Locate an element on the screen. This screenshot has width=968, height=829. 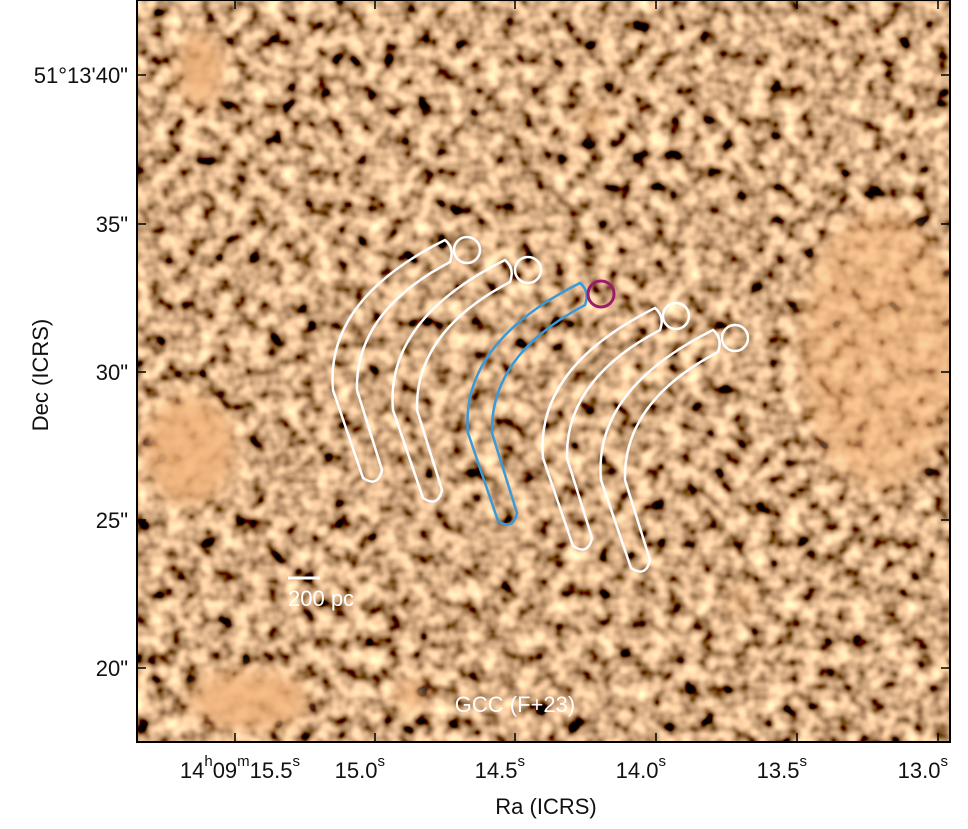
y-tick-label: 30" is located at coordinates (112, 372).